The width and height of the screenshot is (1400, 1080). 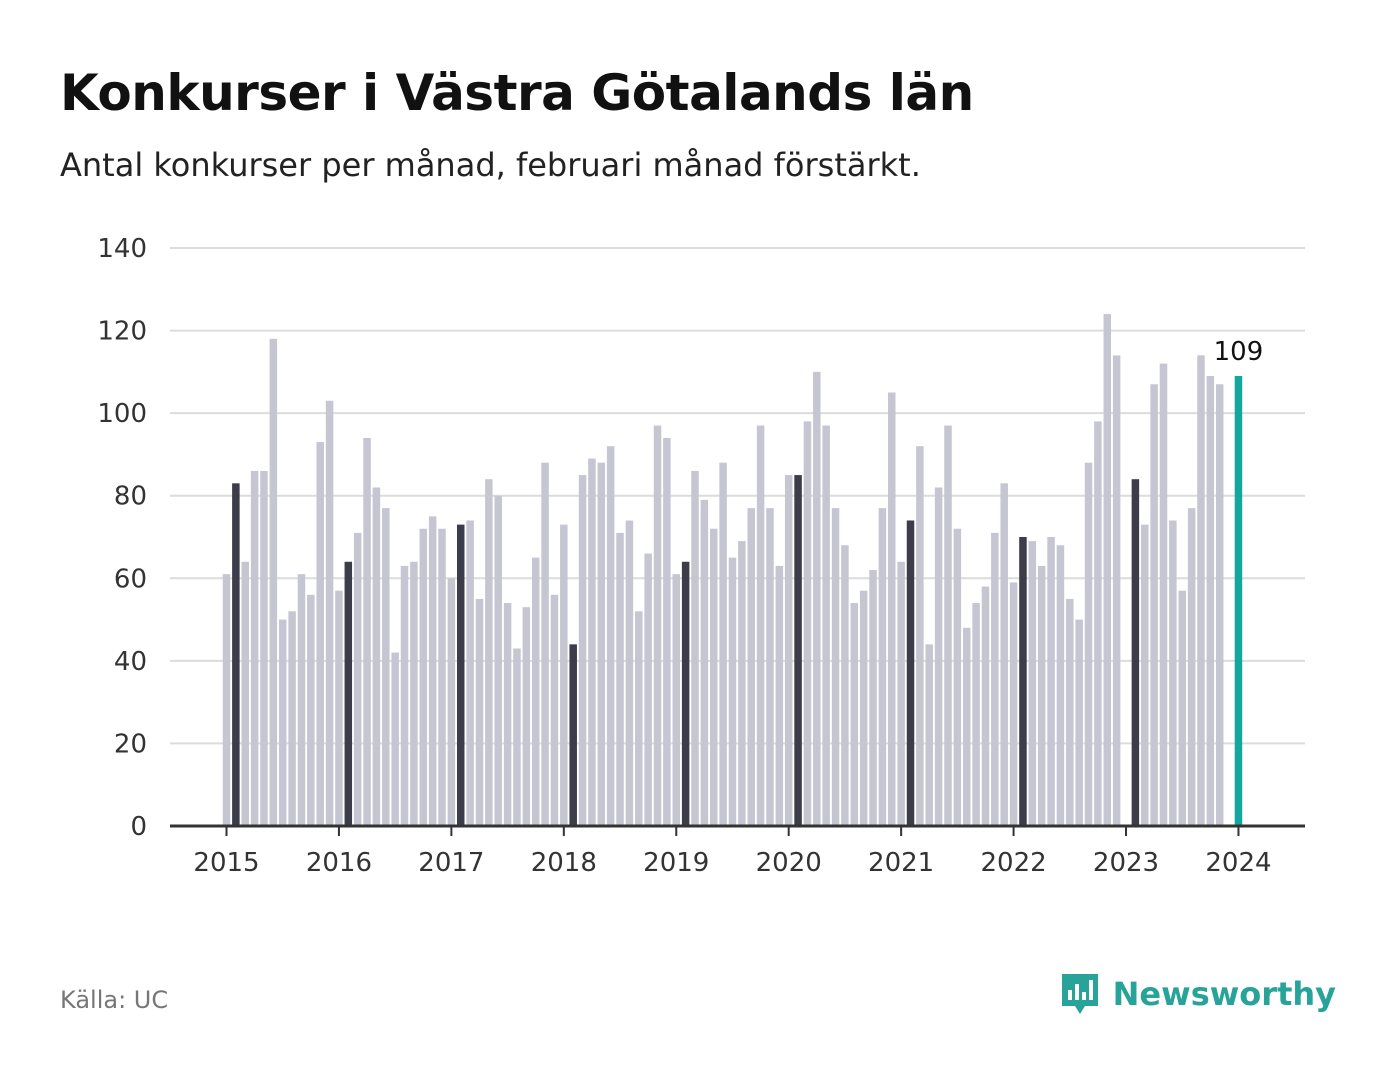 I want to click on y-tick-label: 100, so click(x=122, y=414).